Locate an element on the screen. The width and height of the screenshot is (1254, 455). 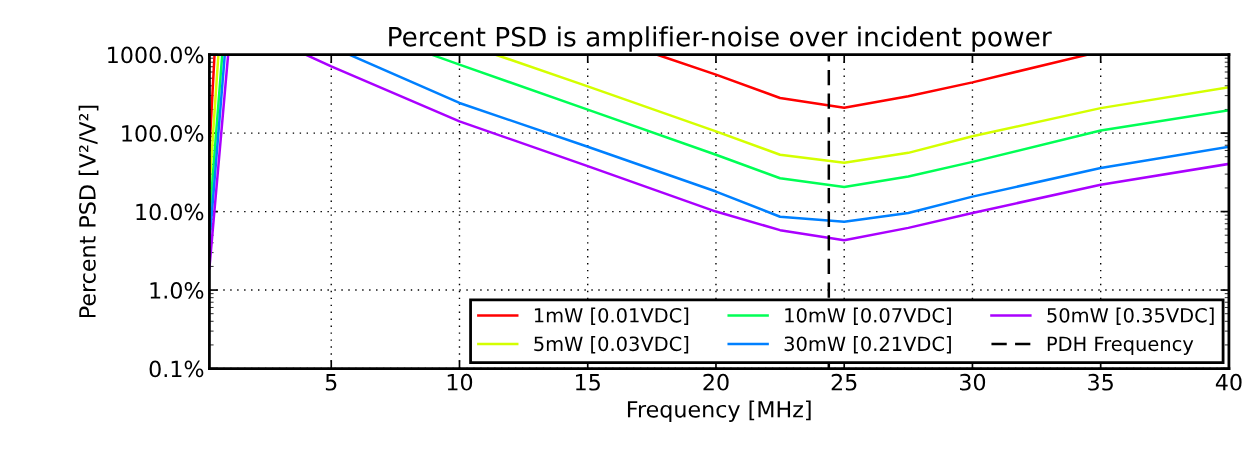
x-tick-label: 5 is located at coordinates (331, 382).